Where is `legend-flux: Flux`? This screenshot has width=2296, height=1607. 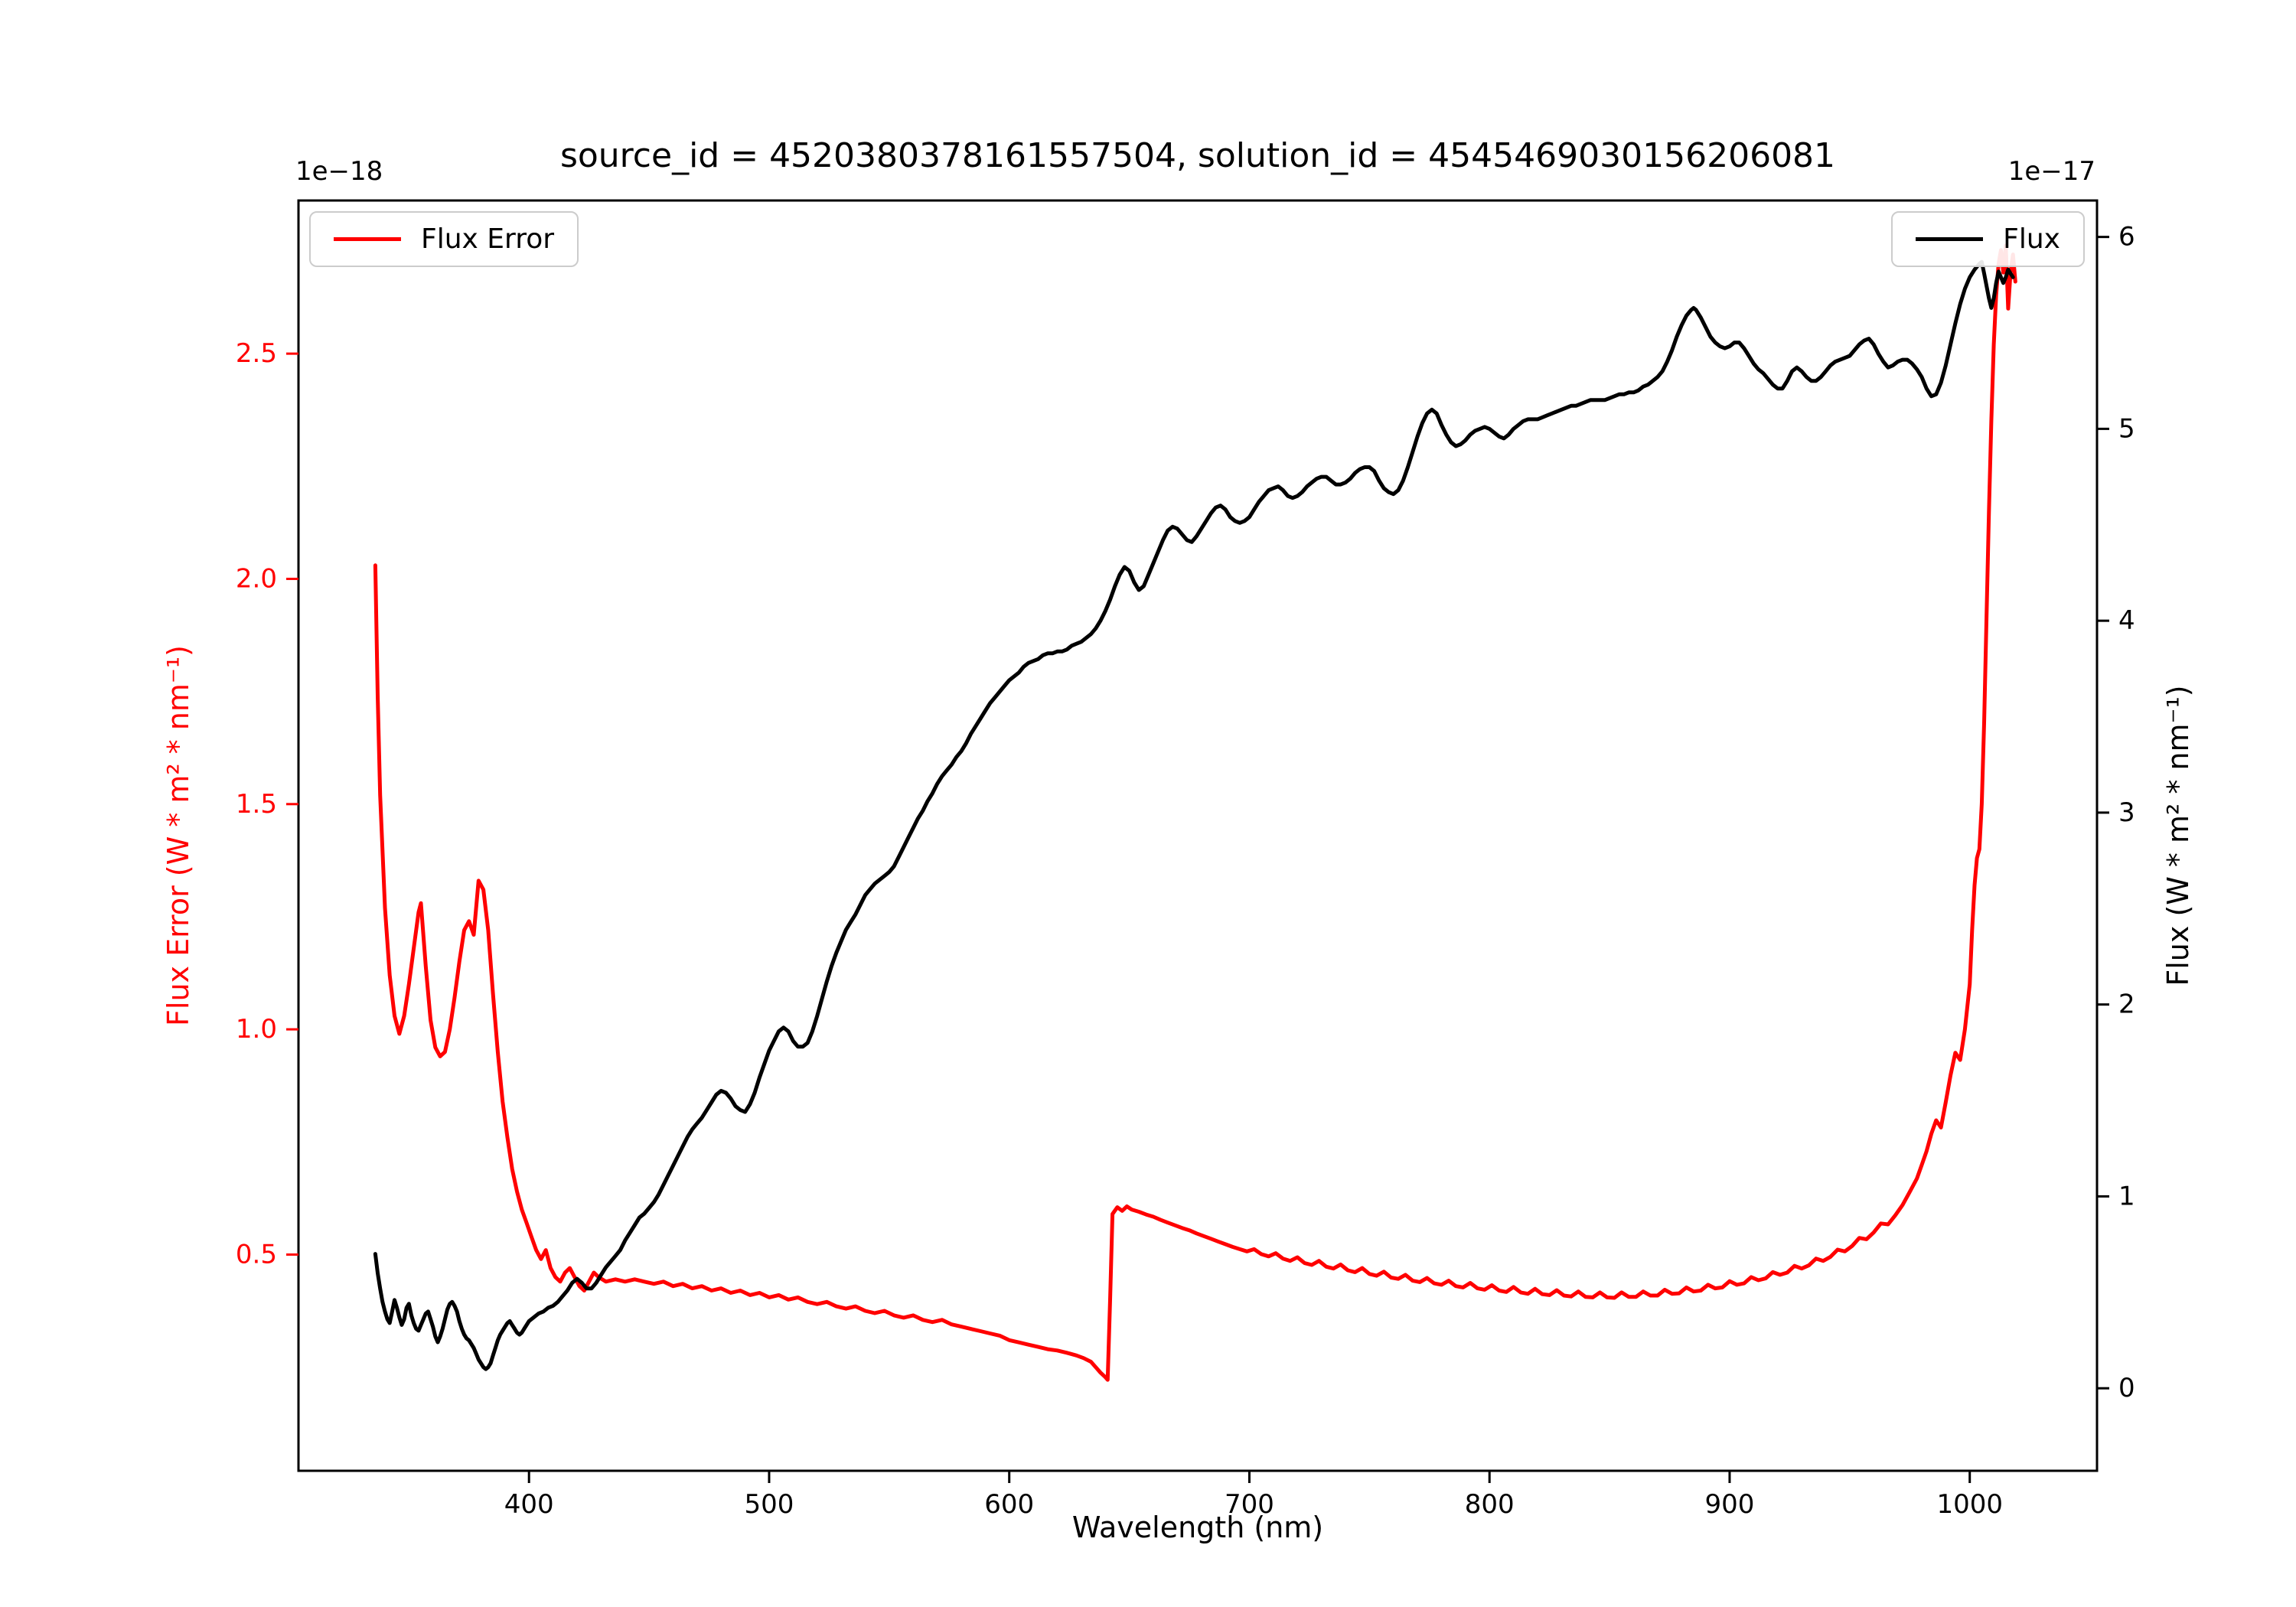 legend-flux: Flux is located at coordinates (1988, 239).